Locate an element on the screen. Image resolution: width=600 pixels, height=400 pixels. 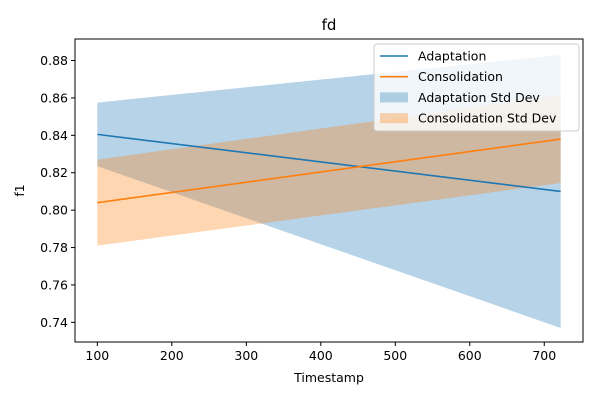
y-tick-label: 0.86 is located at coordinates (54, 97).